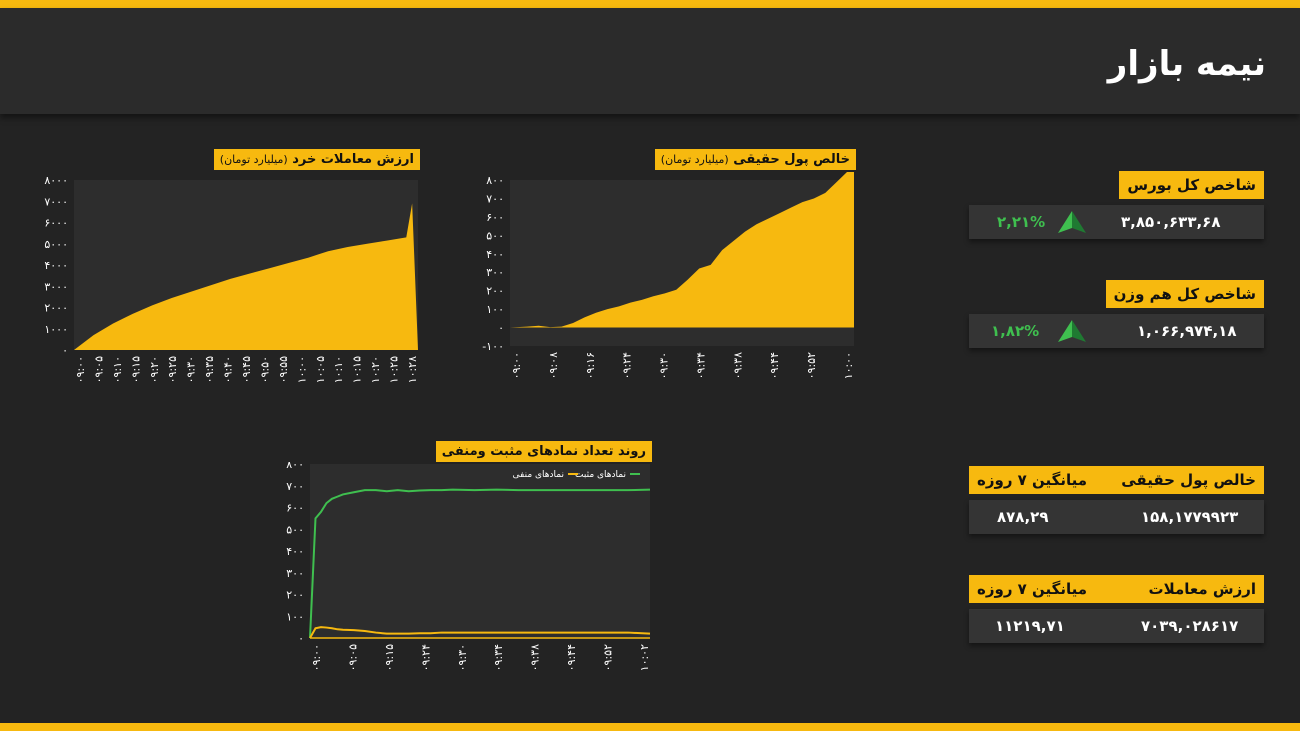  Describe the element at coordinates (1116, 222) in the screenshot. I see `total-index-box: ۲,۲۱% ۳,۸۵۰,۶۳۳,۶۸` at that location.